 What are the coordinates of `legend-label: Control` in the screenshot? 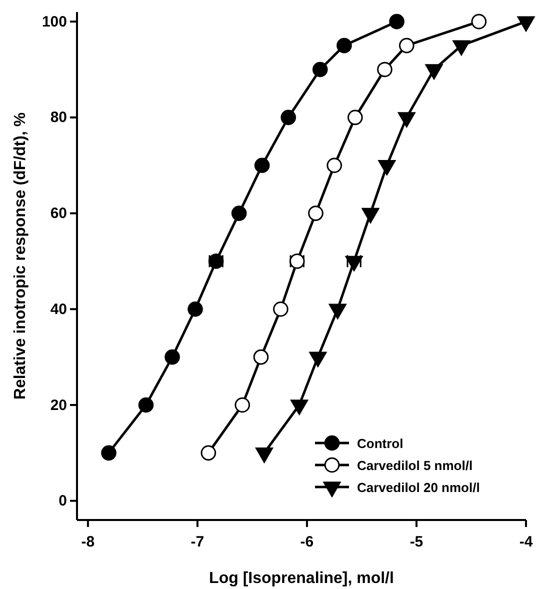 It's located at (380, 443).